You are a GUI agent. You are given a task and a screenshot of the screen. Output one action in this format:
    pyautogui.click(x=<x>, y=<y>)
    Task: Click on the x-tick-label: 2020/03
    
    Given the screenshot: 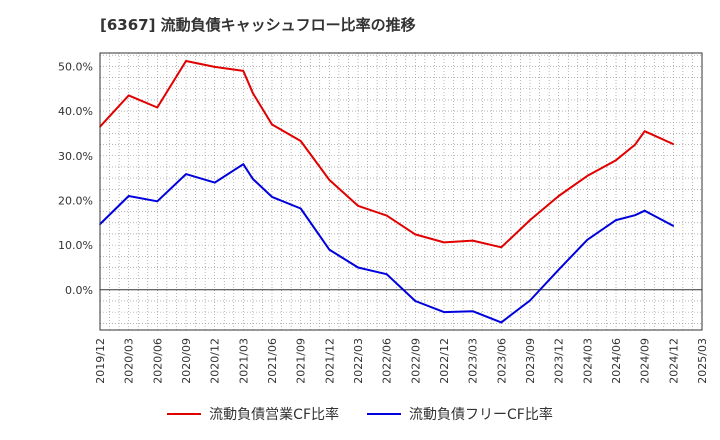 What is the action you would take?
    pyautogui.click(x=129, y=361)
    